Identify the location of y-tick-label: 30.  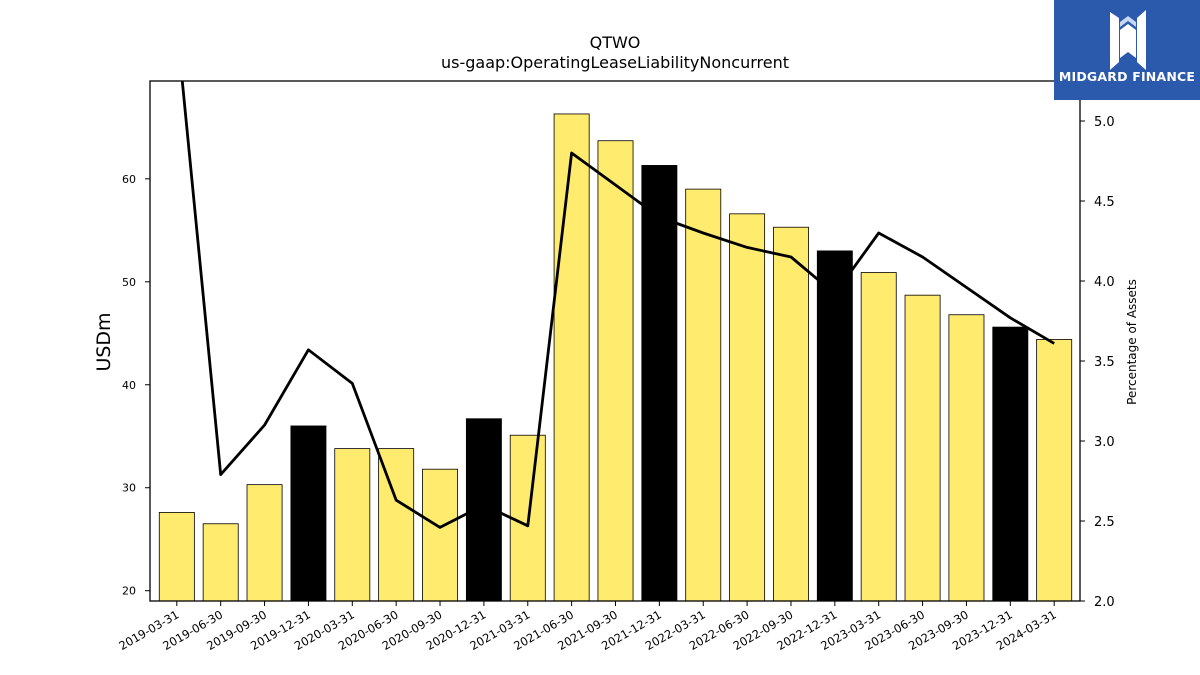
(129, 488).